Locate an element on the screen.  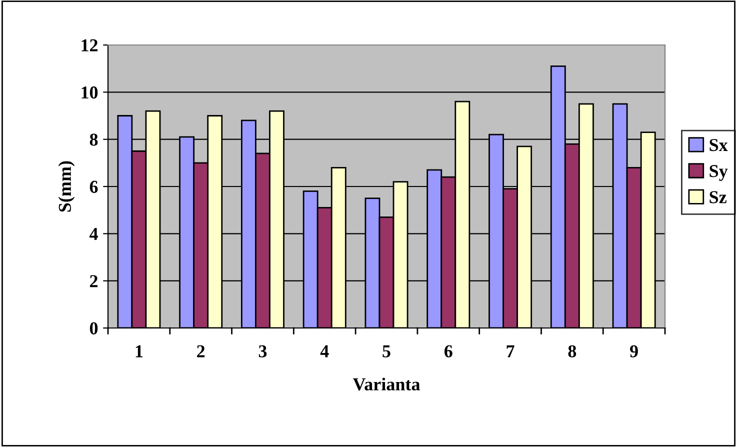
x-tick-label: 1 is located at coordinates (139, 351).